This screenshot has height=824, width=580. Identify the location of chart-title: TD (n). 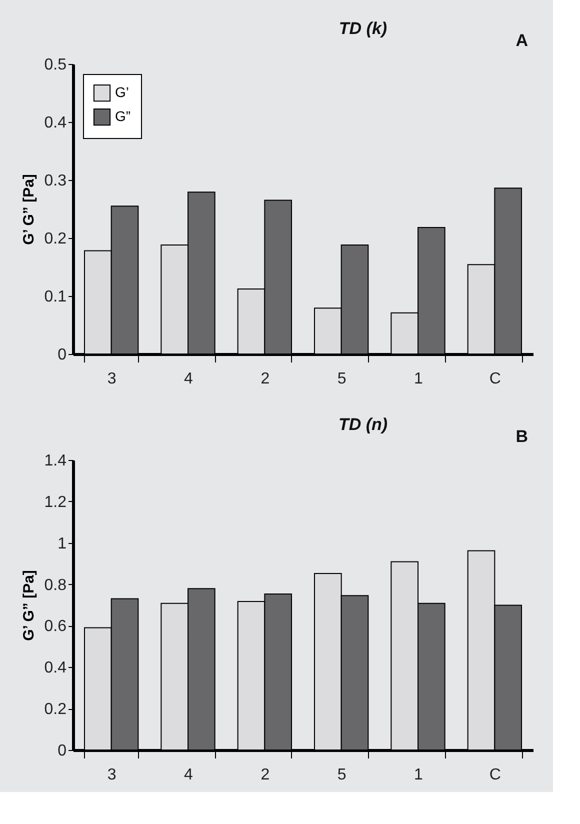
(363, 424).